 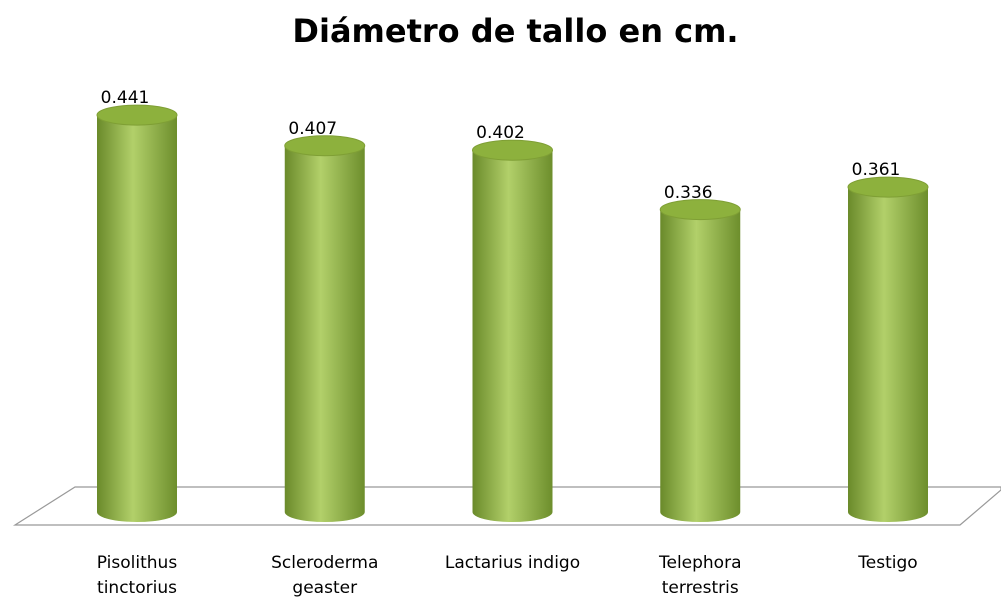 I want to click on x-tick-label: Scleroderma geaster, so click(x=325, y=575).